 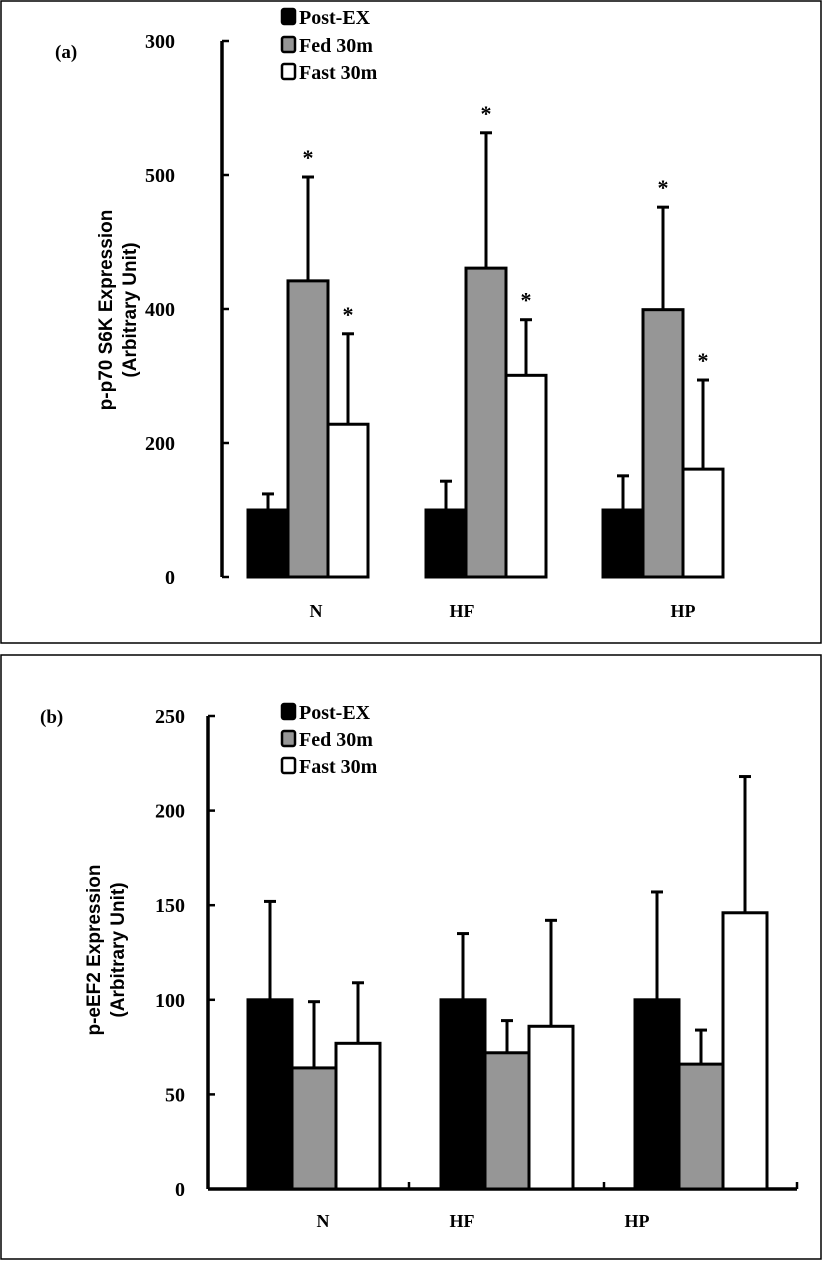 What do you see at coordinates (118, 310) in the screenshot?
I see `y-axis-label: p-p70 S6K Expression (Arbitrary Unit)` at bounding box center [118, 310].